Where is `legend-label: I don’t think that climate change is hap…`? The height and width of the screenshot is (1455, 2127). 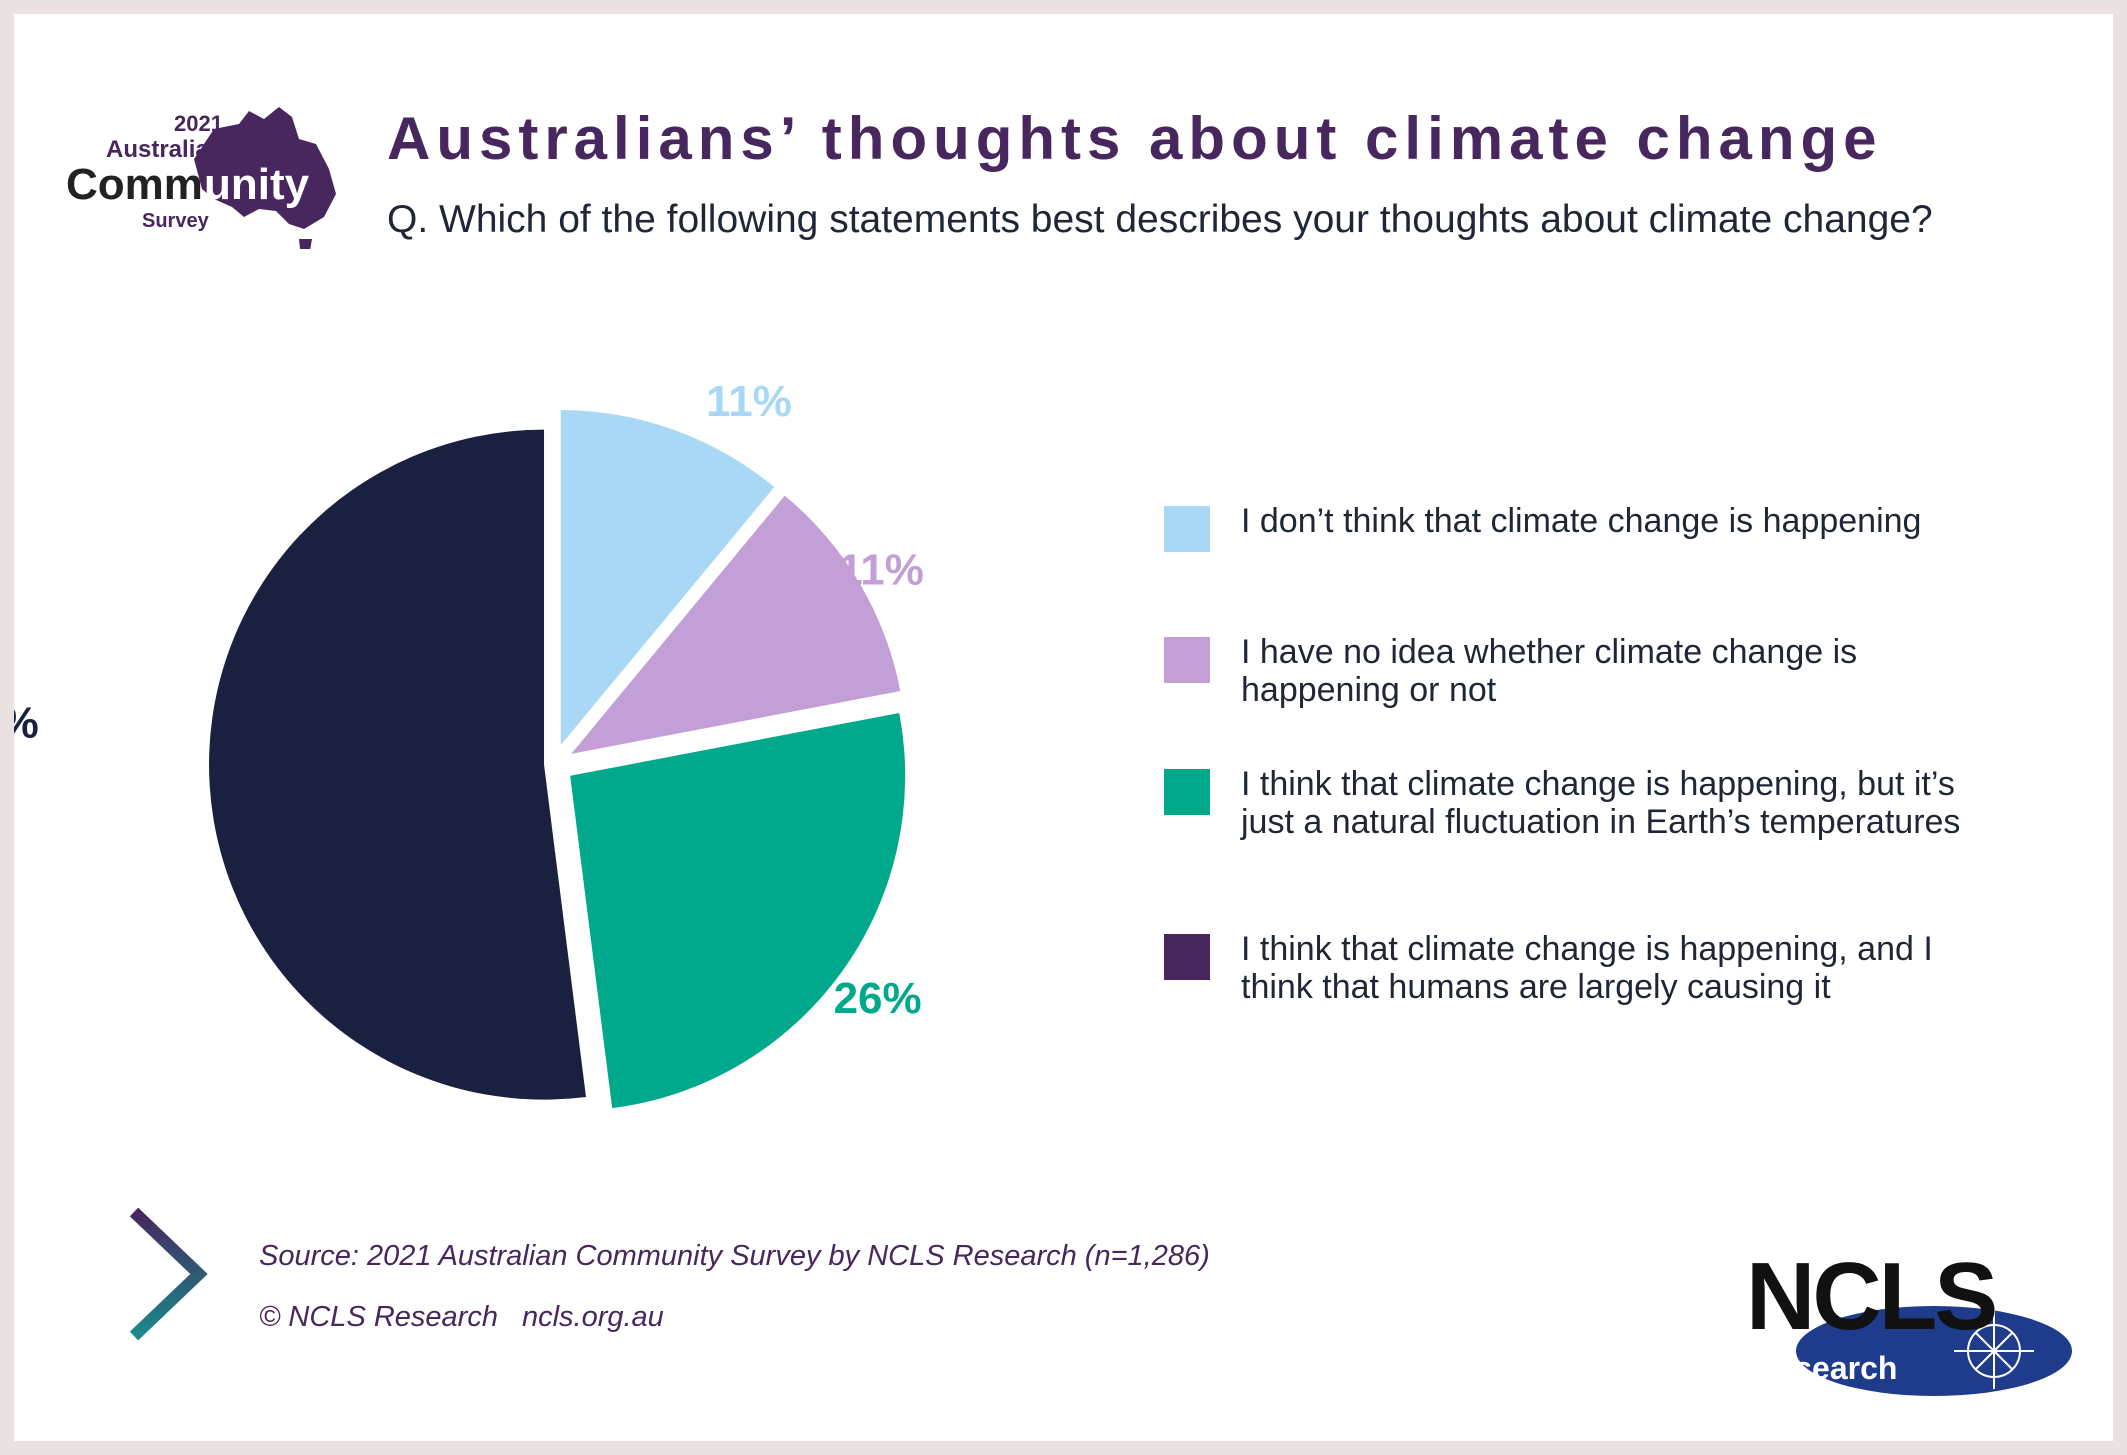 legend-label: I don’t think that climate change is hap… is located at coordinates (1581, 521).